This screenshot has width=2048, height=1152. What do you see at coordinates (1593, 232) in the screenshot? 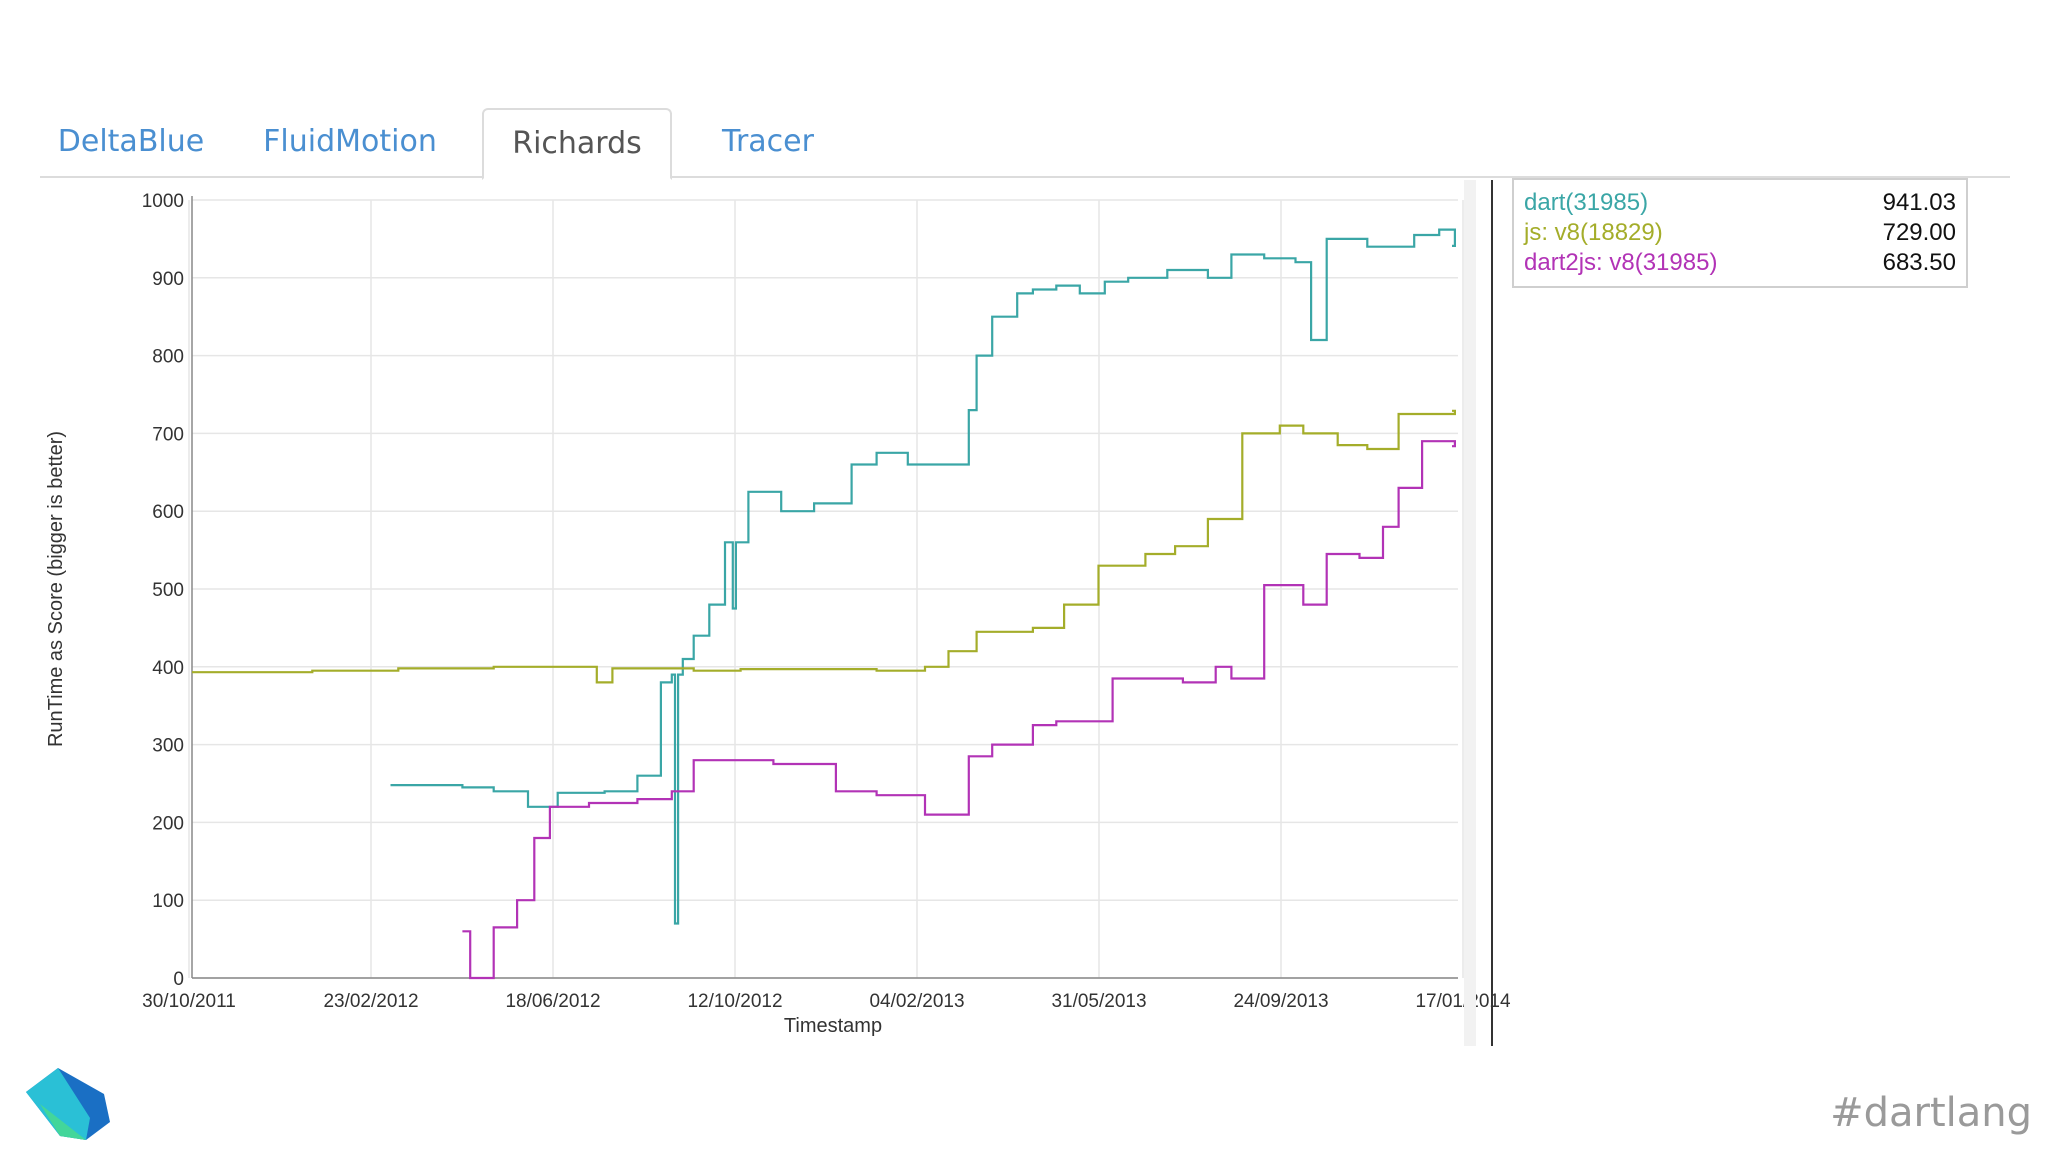
I see `legend-series-name: js: v8(18829)` at bounding box center [1593, 232].